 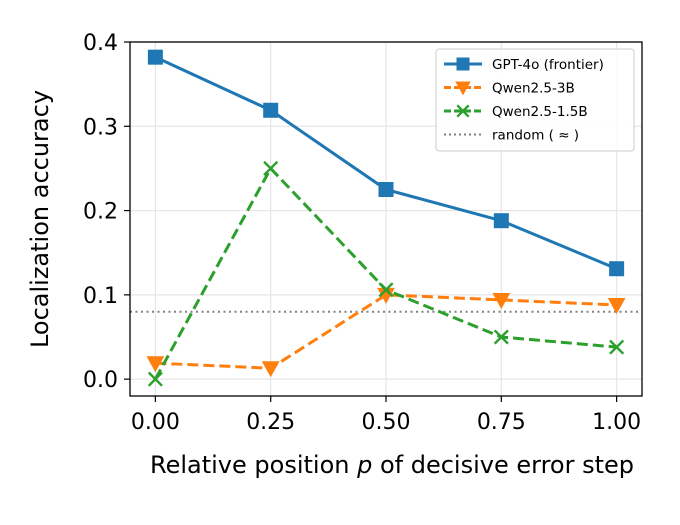 I want to click on x-axis-title-variable: p, so click(x=364, y=465).